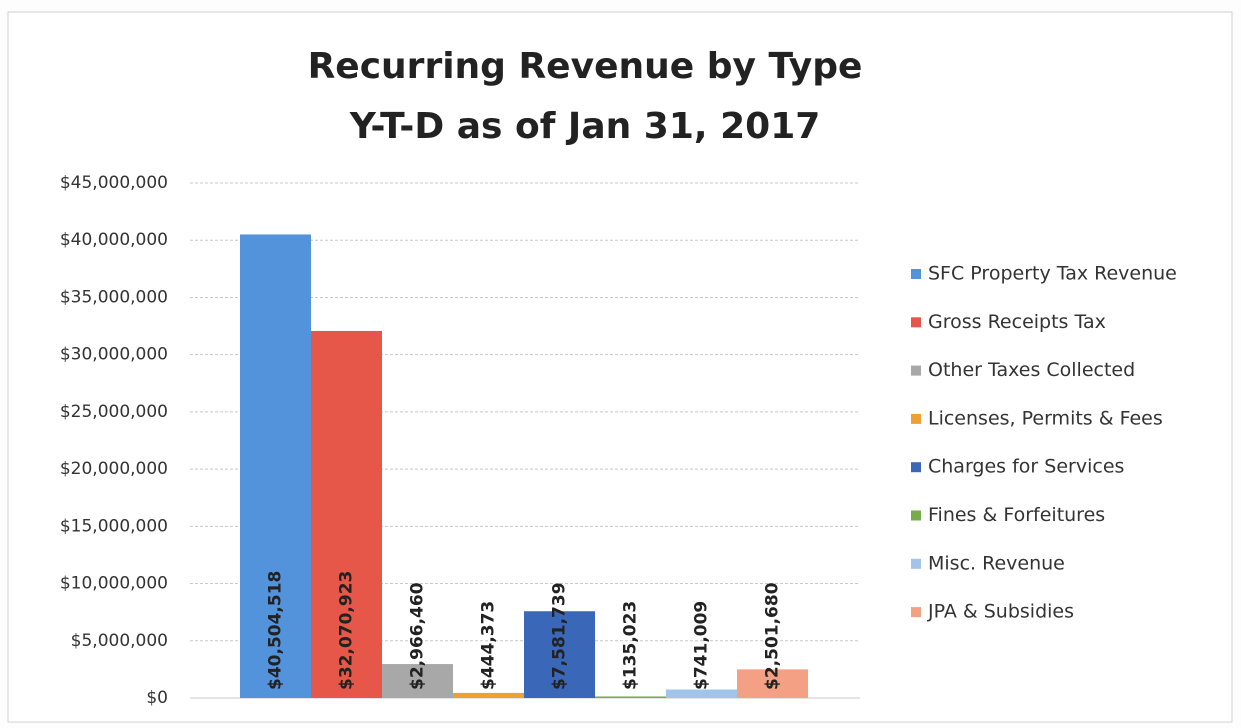  What do you see at coordinates (347, 630) in the screenshot?
I see `value-label: $32,070,923` at bounding box center [347, 630].